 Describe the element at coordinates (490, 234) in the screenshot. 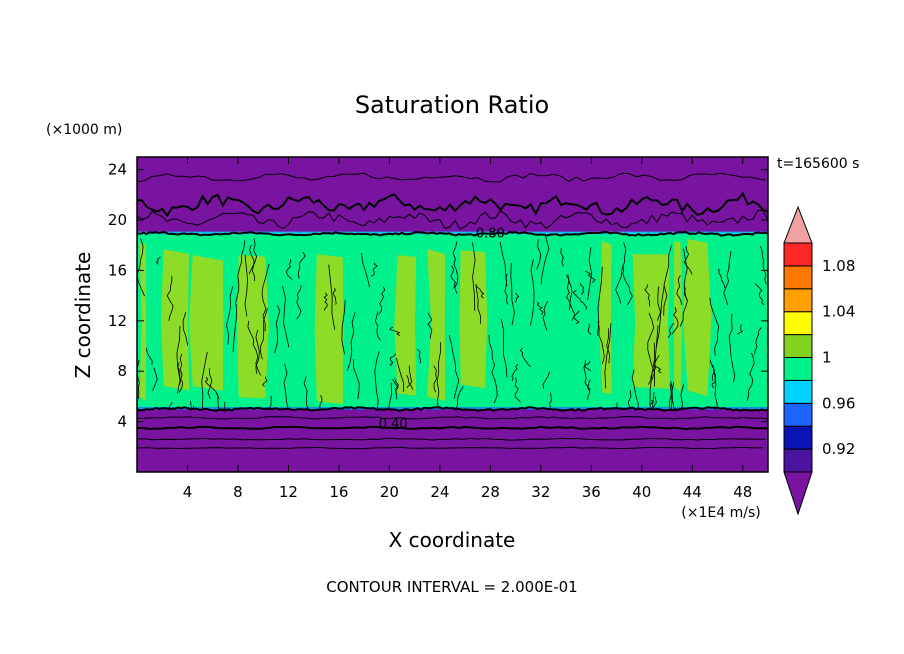

I see `contour-value-label: 0.80` at that location.